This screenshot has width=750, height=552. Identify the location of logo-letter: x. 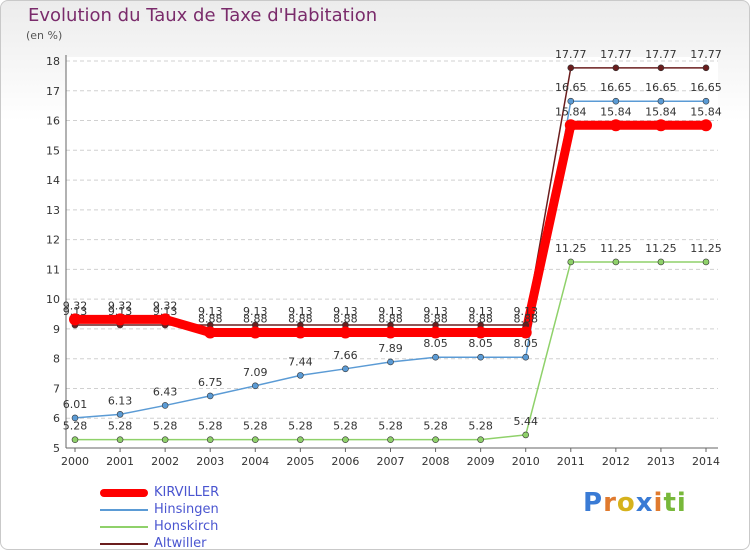
(644, 503).